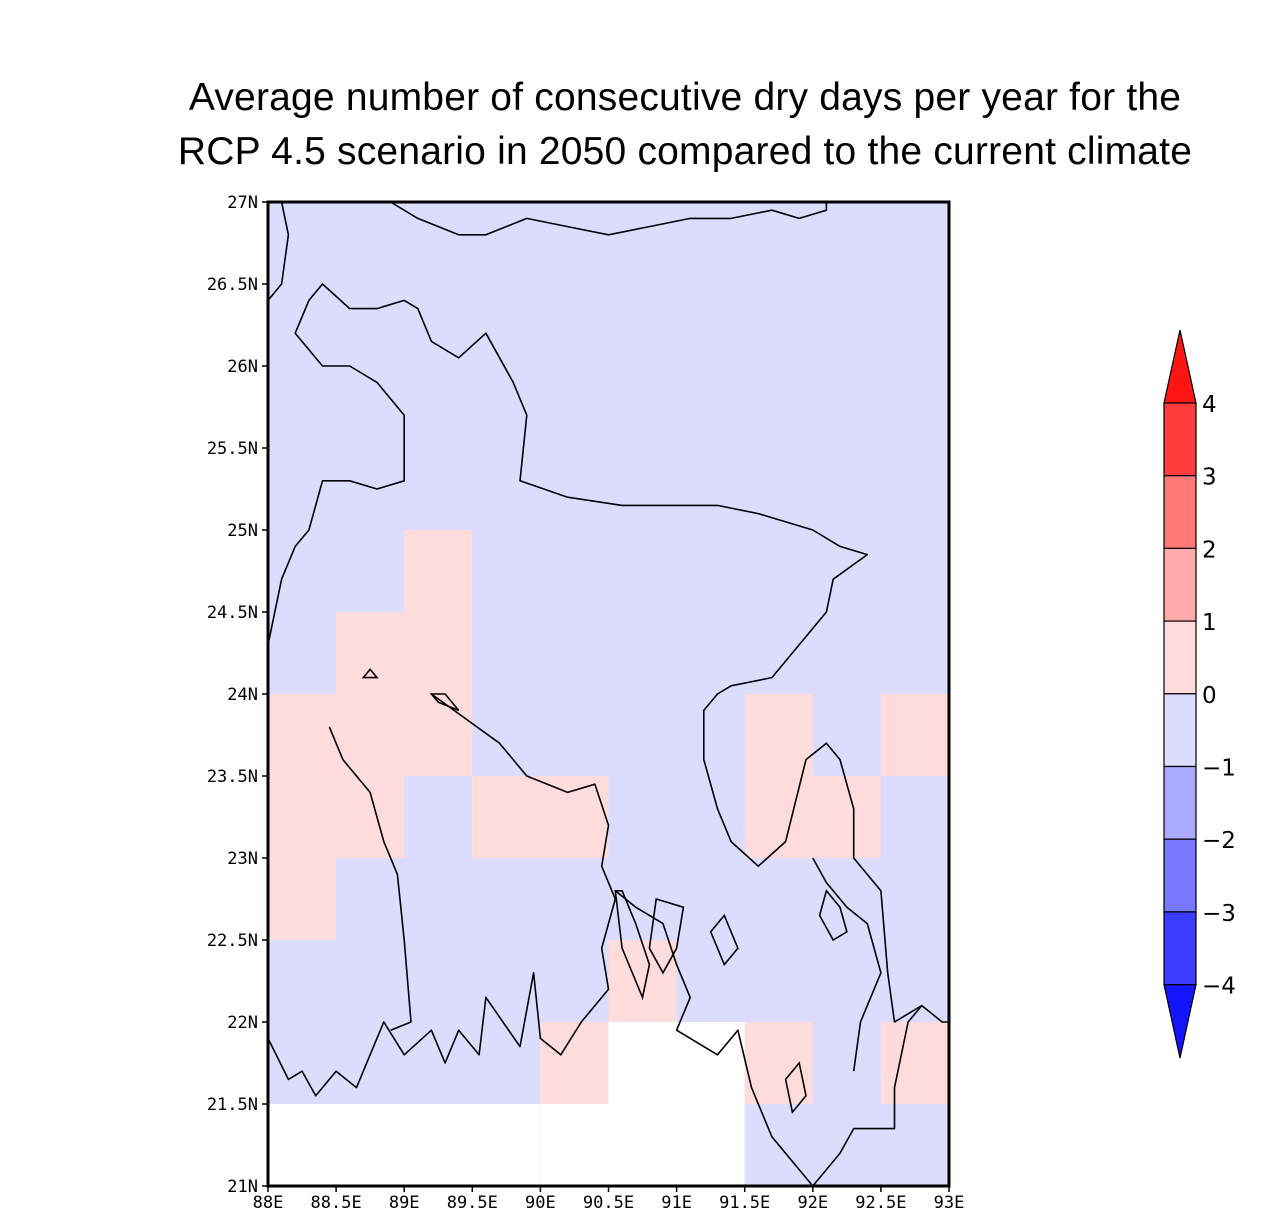 This screenshot has height=1229, width=1288. I want to click on x-tick-label: 89E, so click(404, 1203).